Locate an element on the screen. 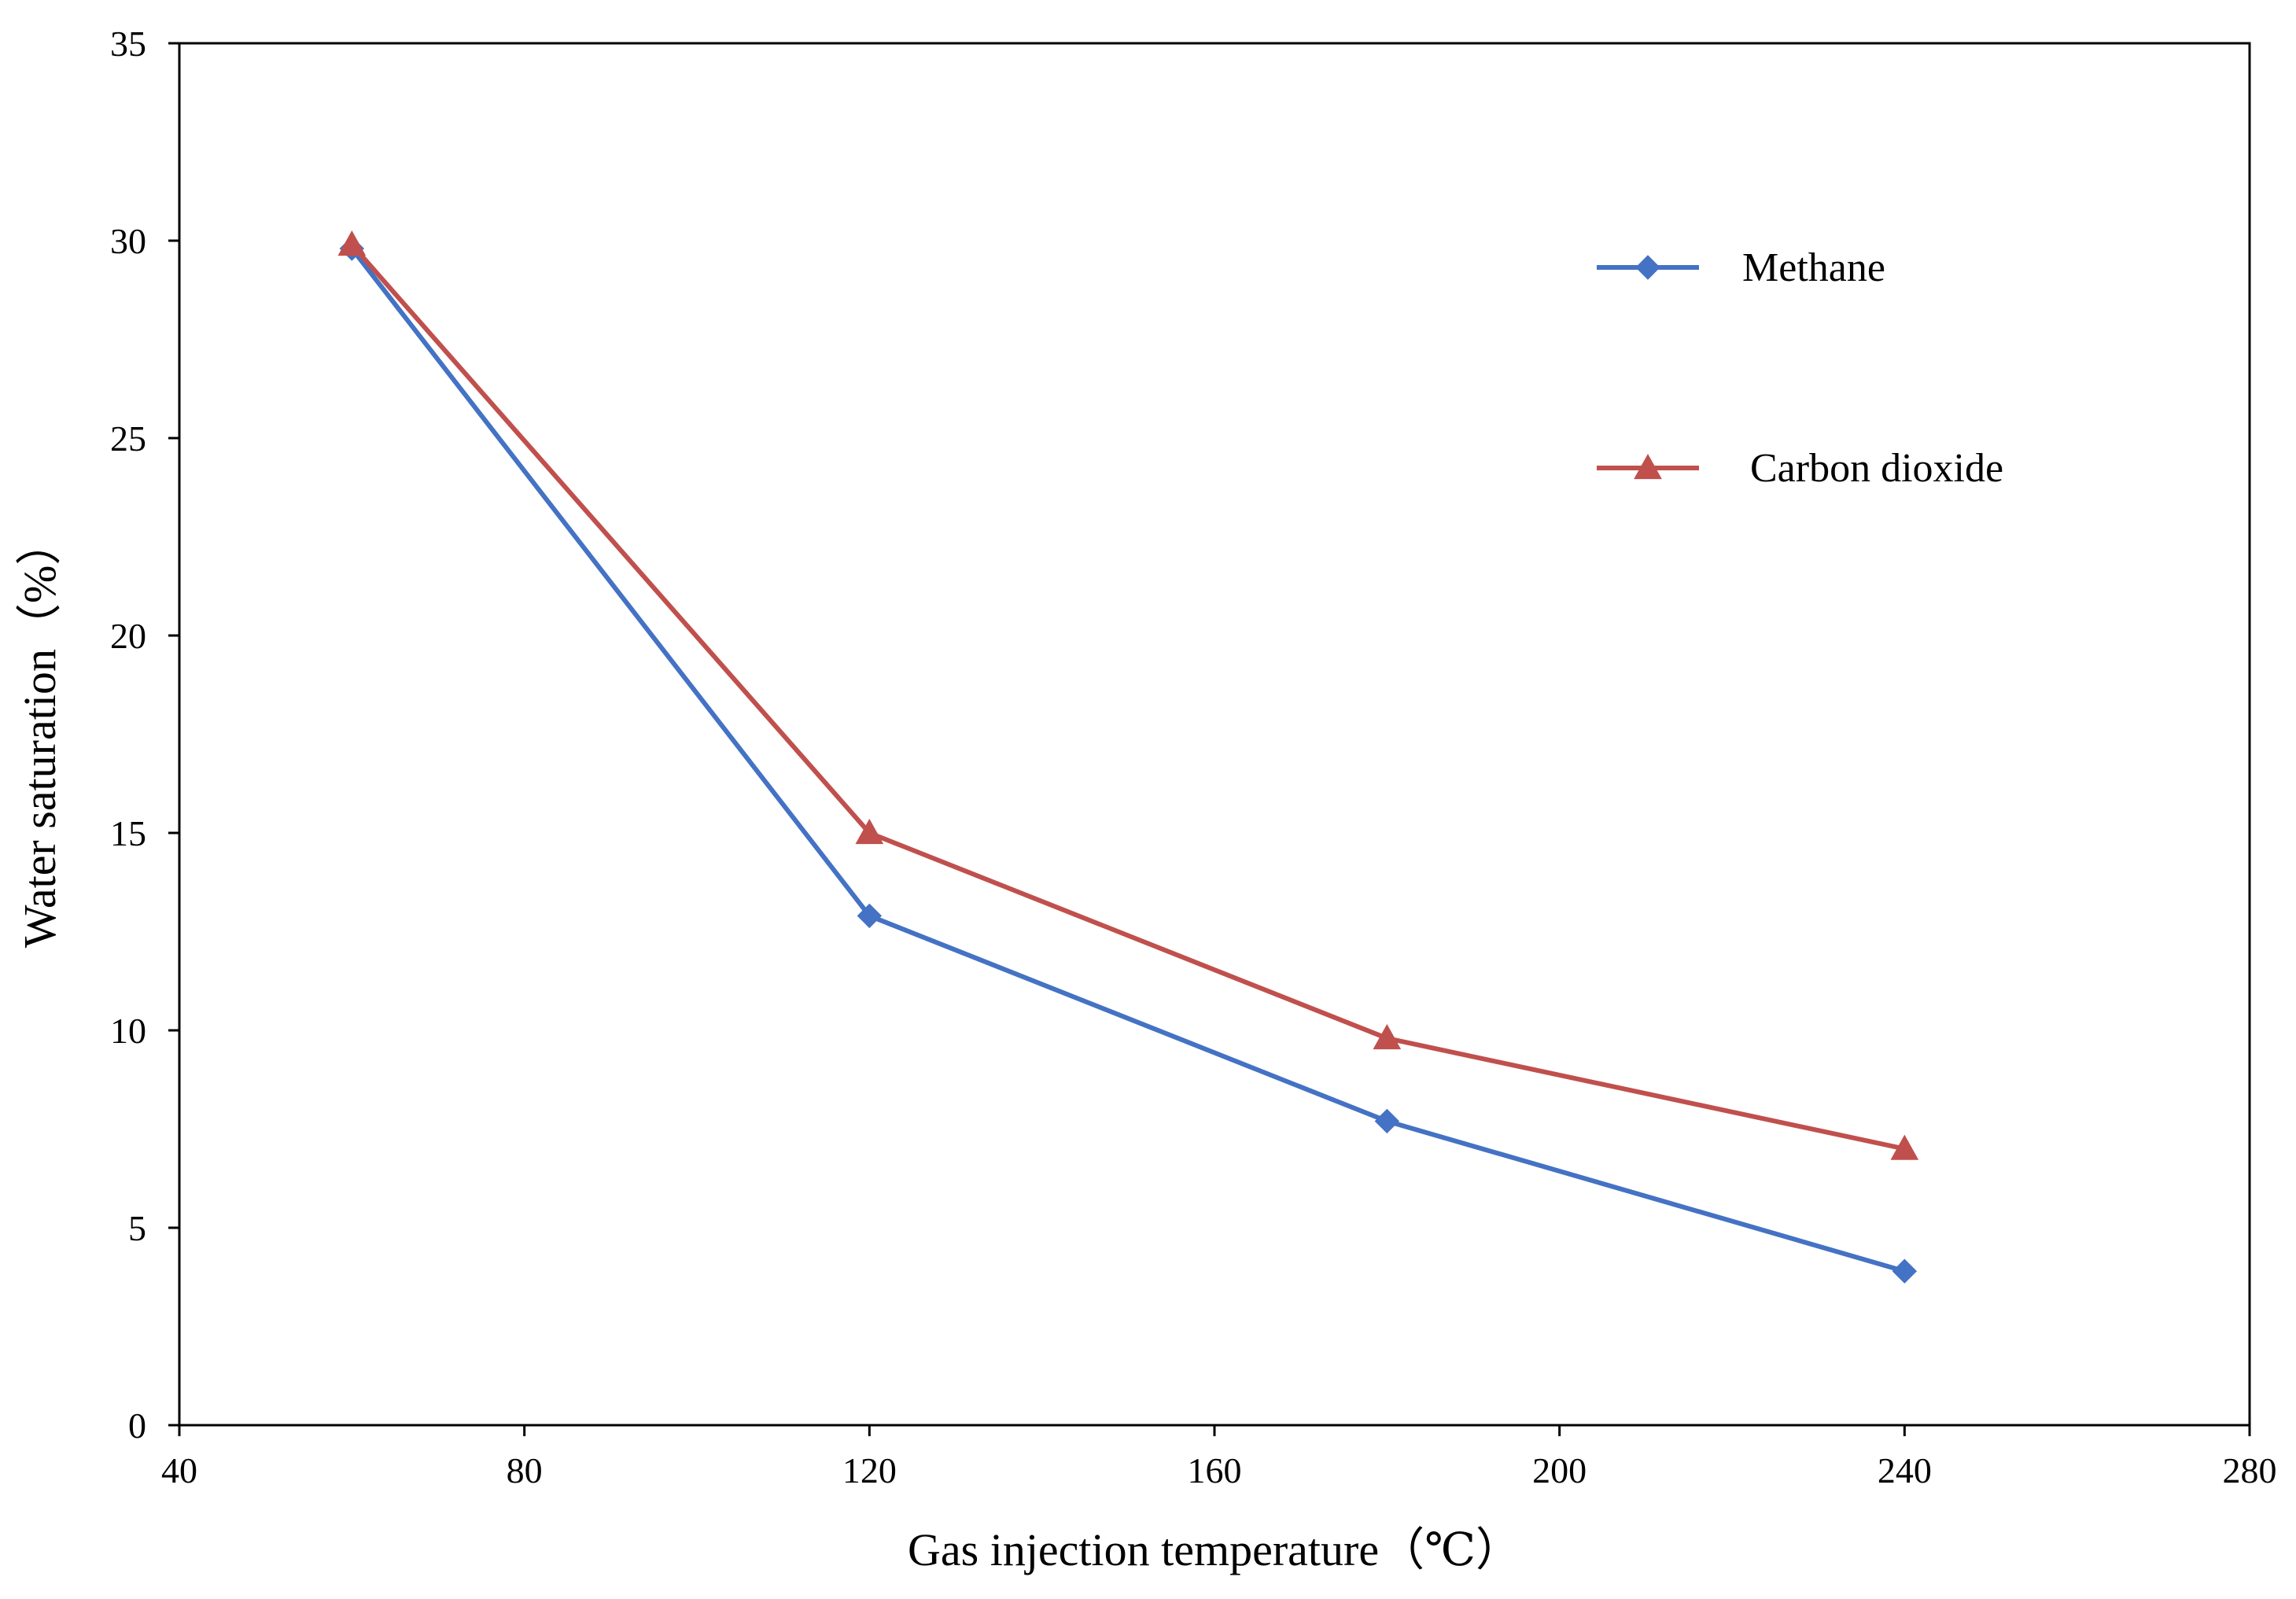 The width and height of the screenshot is (2296, 1599). x-tick-label: 280 is located at coordinates (2250, 1470).